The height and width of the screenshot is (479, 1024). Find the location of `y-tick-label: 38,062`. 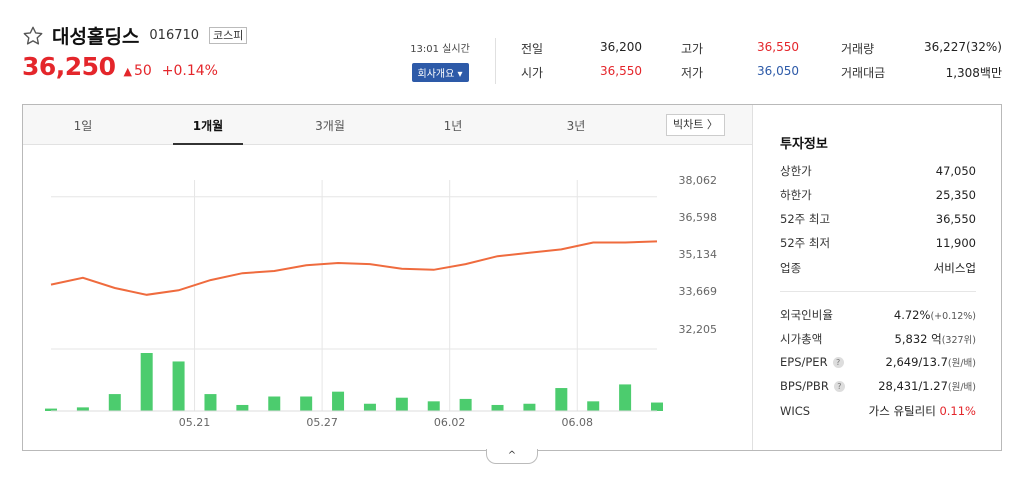

y-tick-label: 38,062 is located at coordinates (698, 180).